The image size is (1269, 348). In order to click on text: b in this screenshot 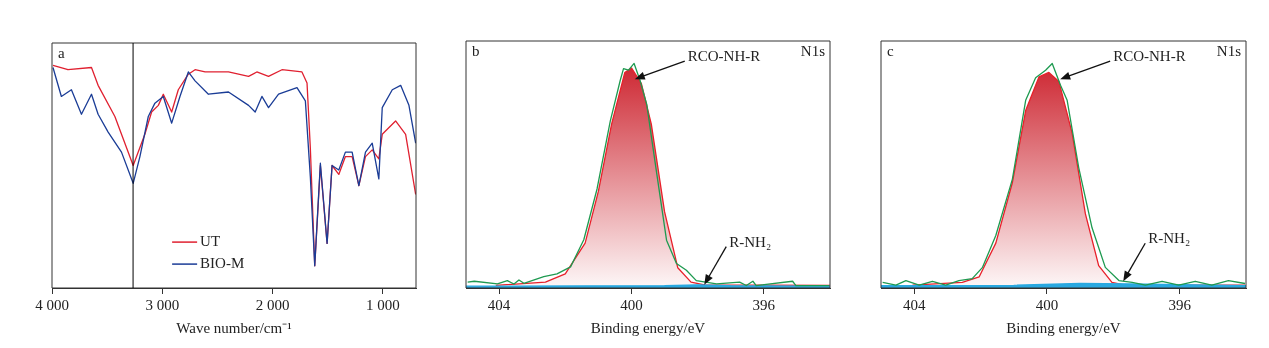, I will do `click(476, 51)`.